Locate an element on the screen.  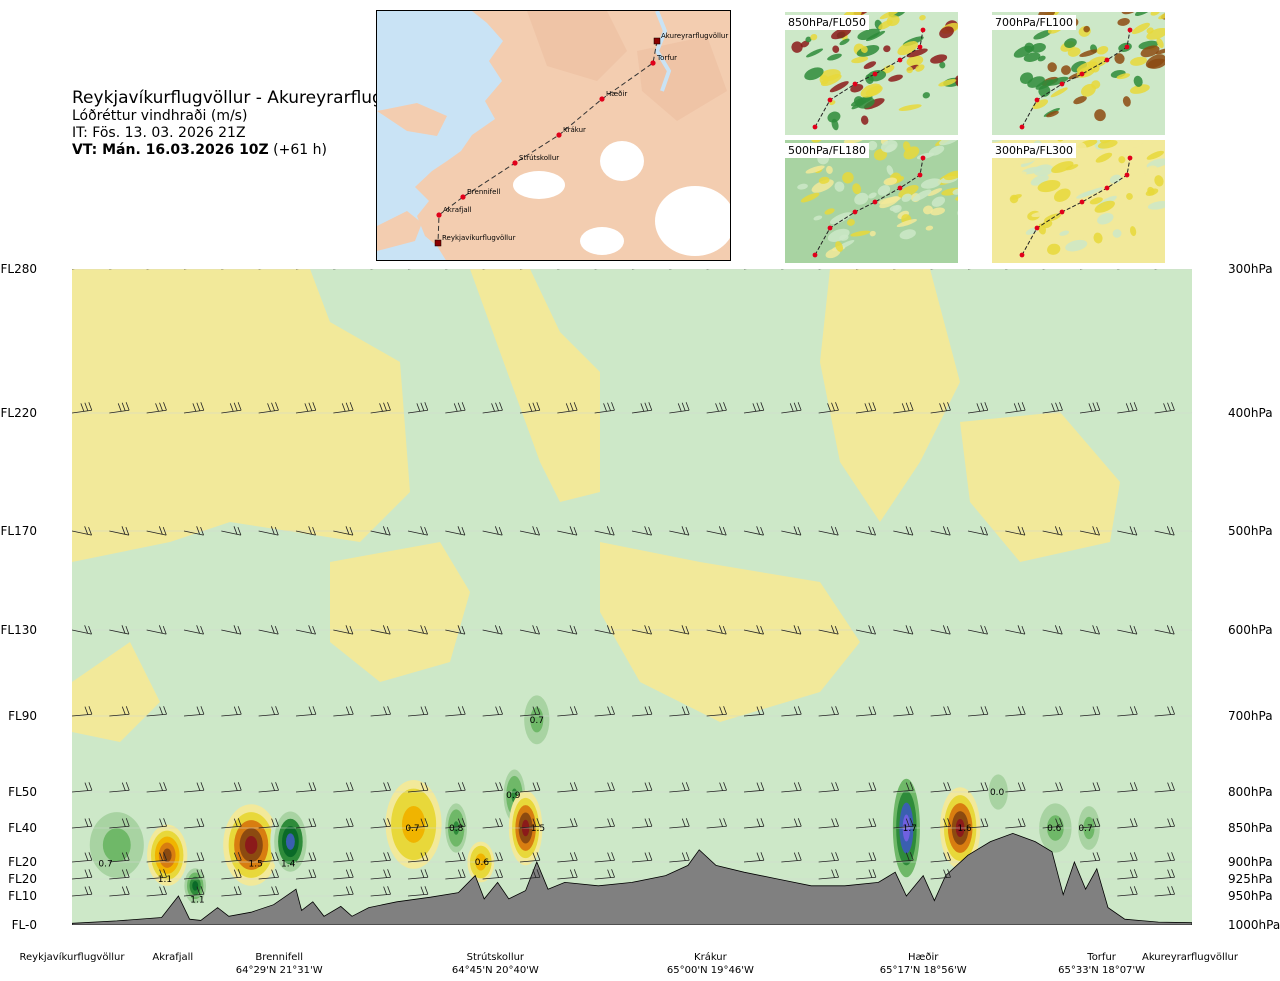
waypoint-name: Akrafjall is located at coordinates (172, 957).